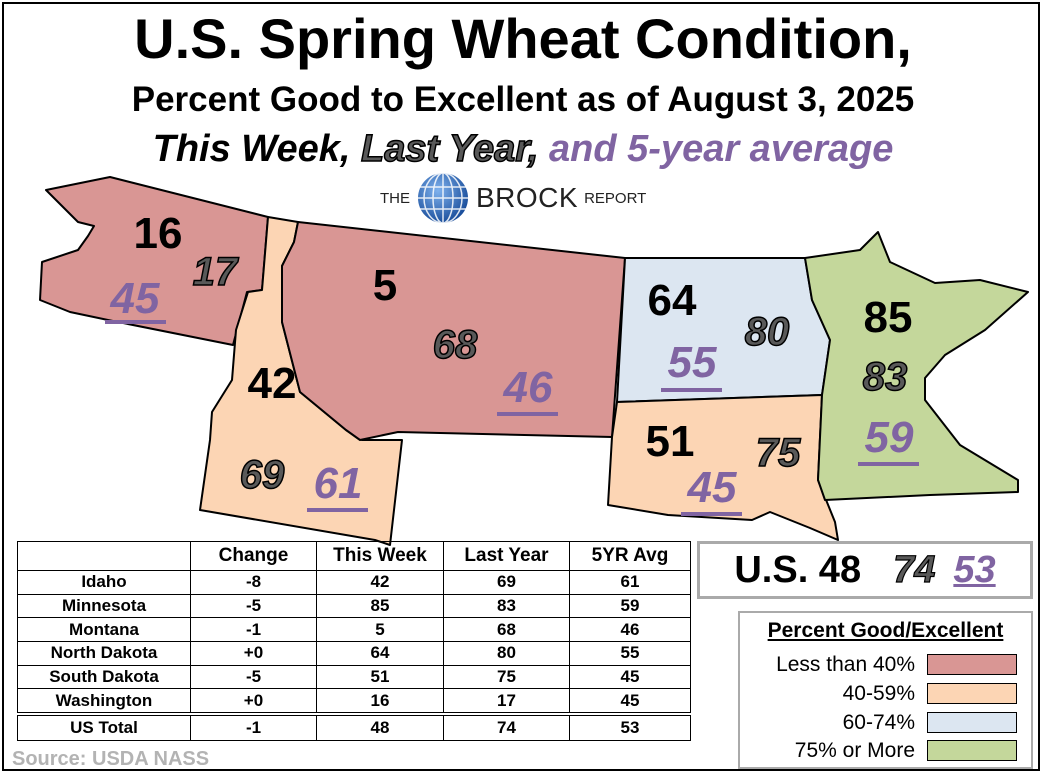  I want to click on montana-five-yr: 46, so click(528, 387).